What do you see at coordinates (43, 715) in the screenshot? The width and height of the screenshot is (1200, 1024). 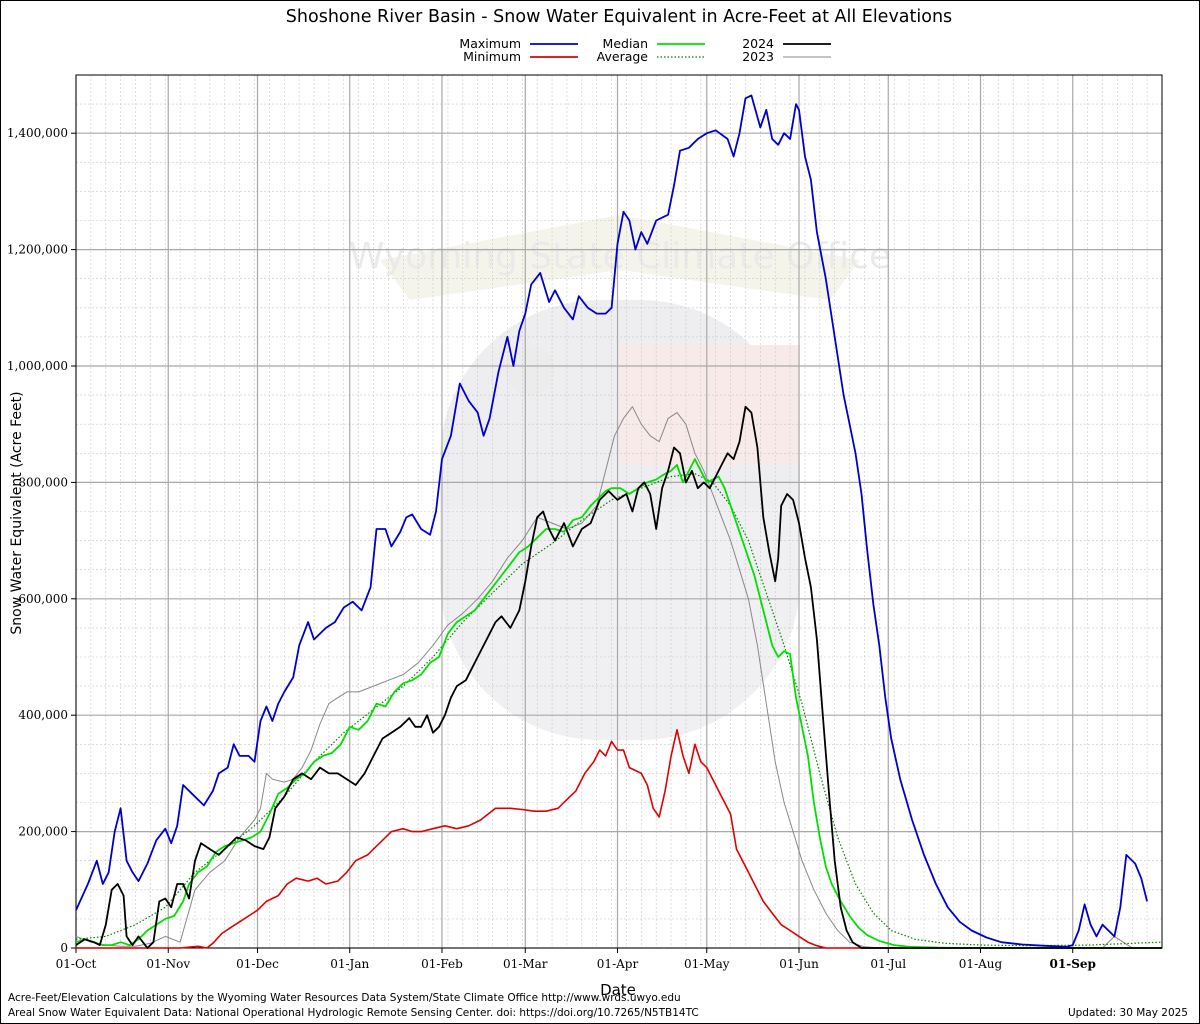 I see `y-tick-label: 400,000` at bounding box center [43, 715].